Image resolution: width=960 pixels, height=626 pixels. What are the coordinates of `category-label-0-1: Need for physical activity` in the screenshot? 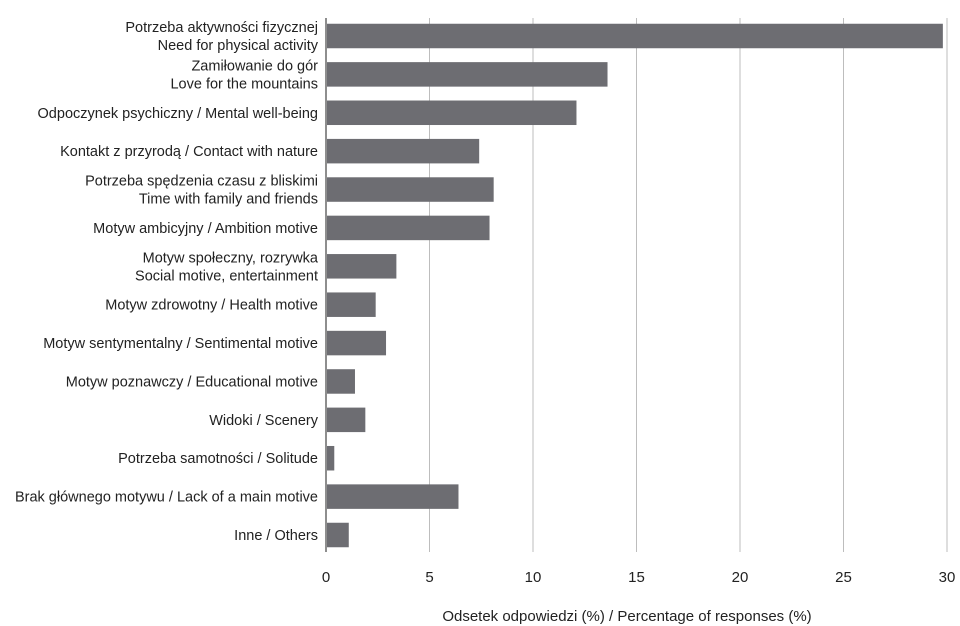 It's located at (238, 46).